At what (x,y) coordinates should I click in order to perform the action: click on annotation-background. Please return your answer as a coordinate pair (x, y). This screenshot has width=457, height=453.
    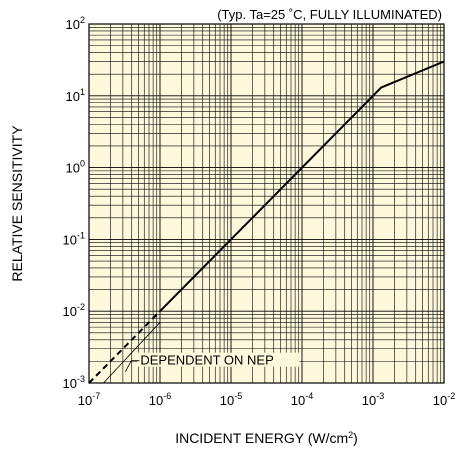
    Looking at the image, I should click on (218, 359).